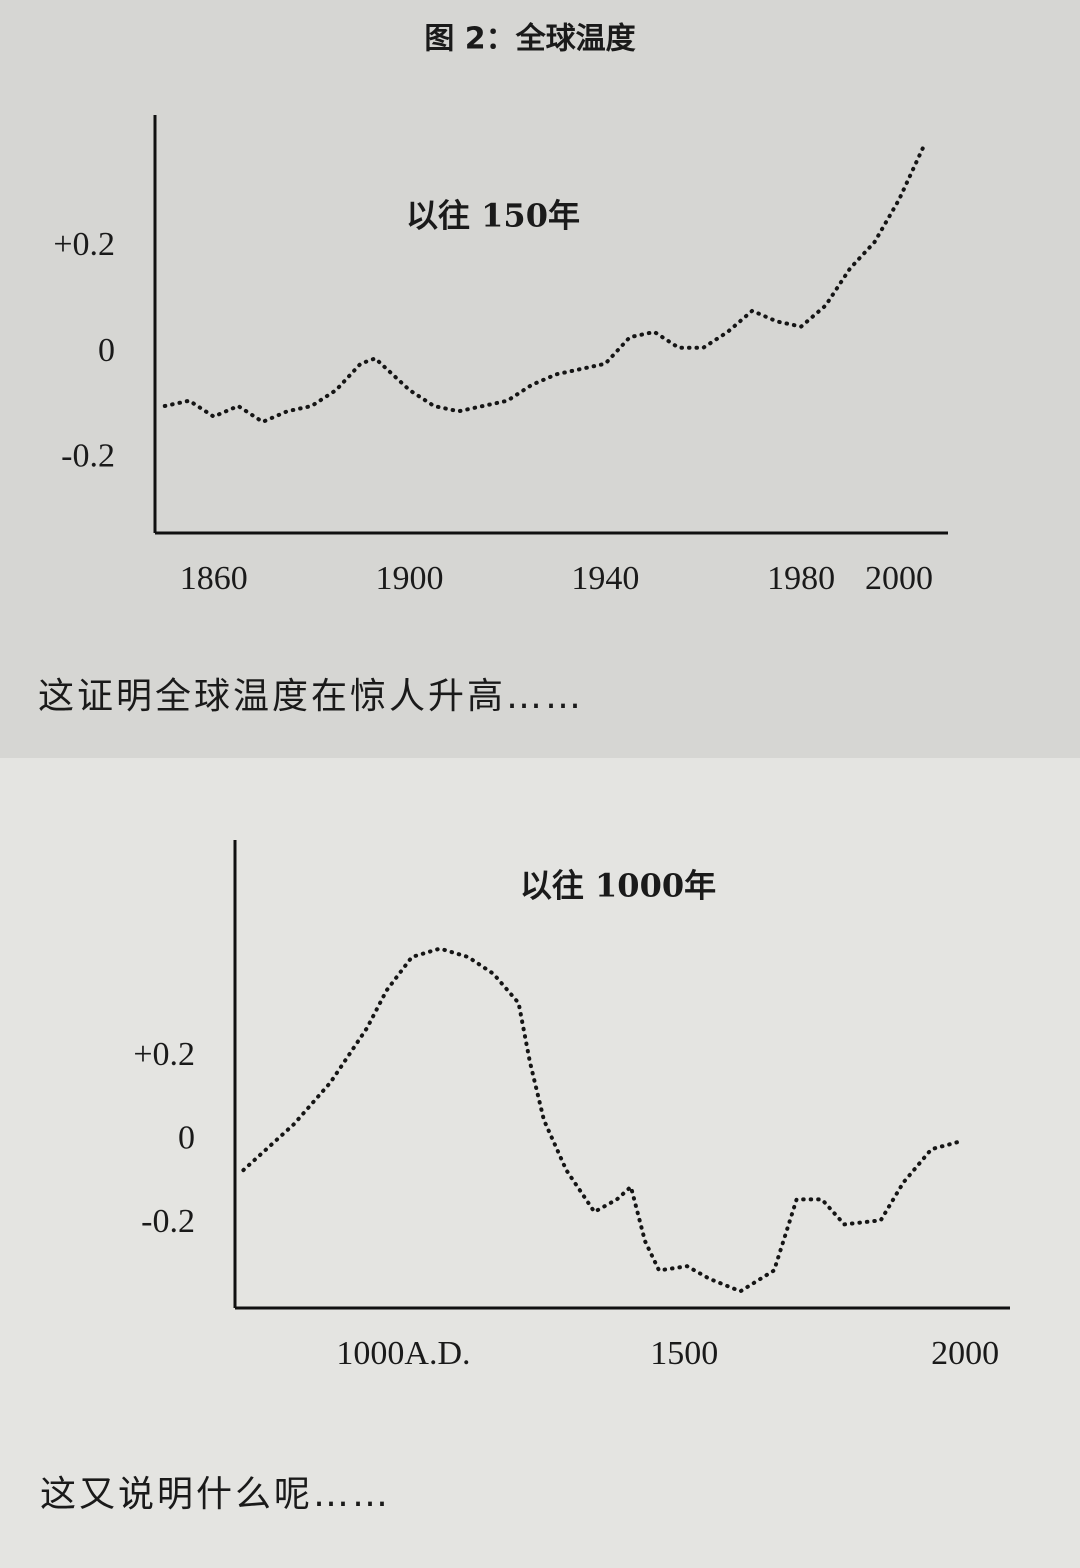  I want to click on x-tick-label: 1940, so click(605, 578).